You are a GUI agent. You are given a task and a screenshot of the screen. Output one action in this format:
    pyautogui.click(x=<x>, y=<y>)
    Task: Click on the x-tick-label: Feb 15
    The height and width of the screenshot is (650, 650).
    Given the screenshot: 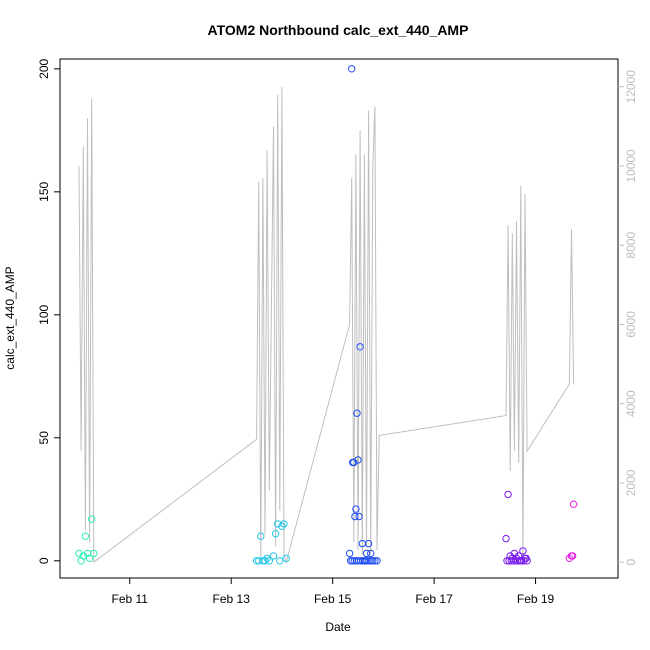 What is the action you would take?
    pyautogui.click(x=333, y=599)
    